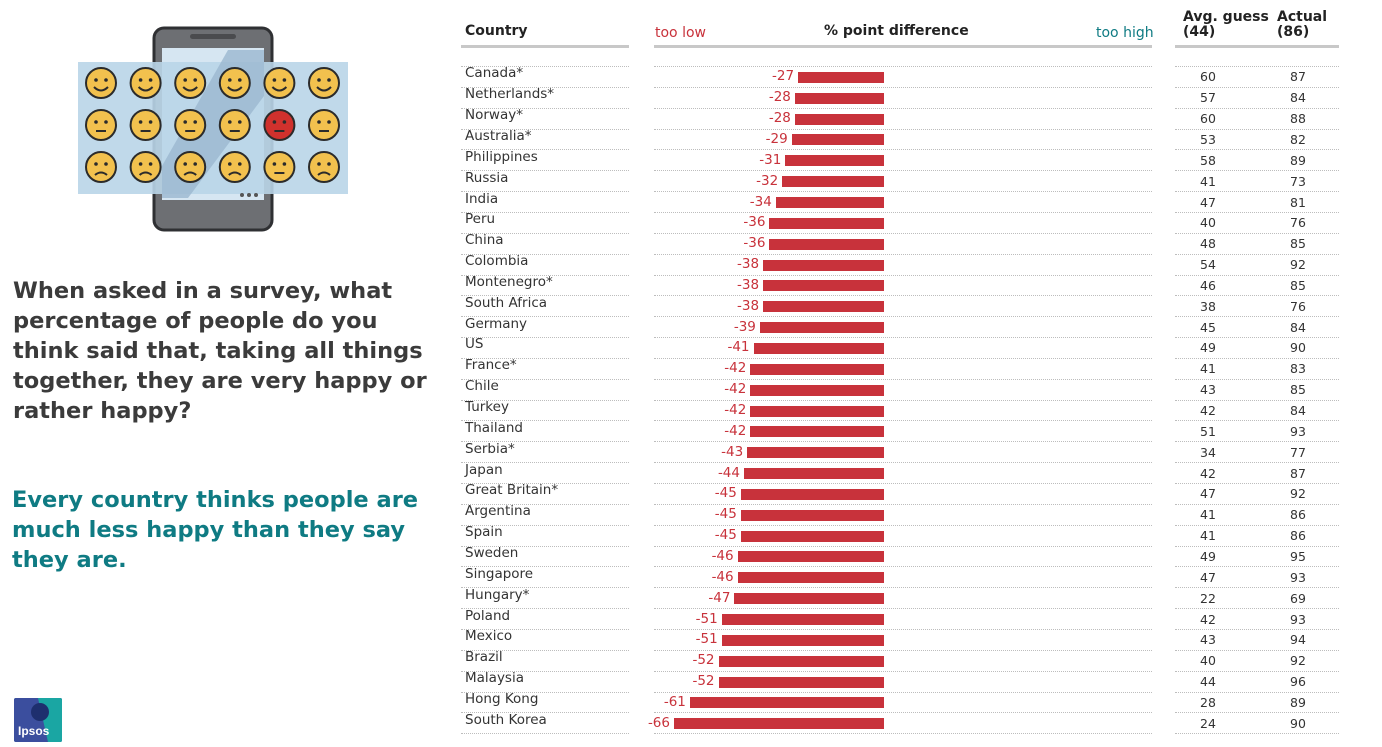  I want to click on difference-value-label: -45, so click(725, 535).